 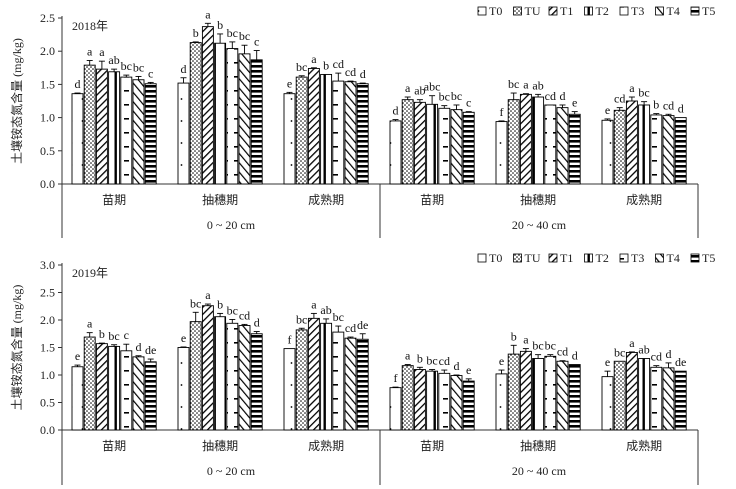 I want to click on significance-letter: de, so click(x=362, y=325).